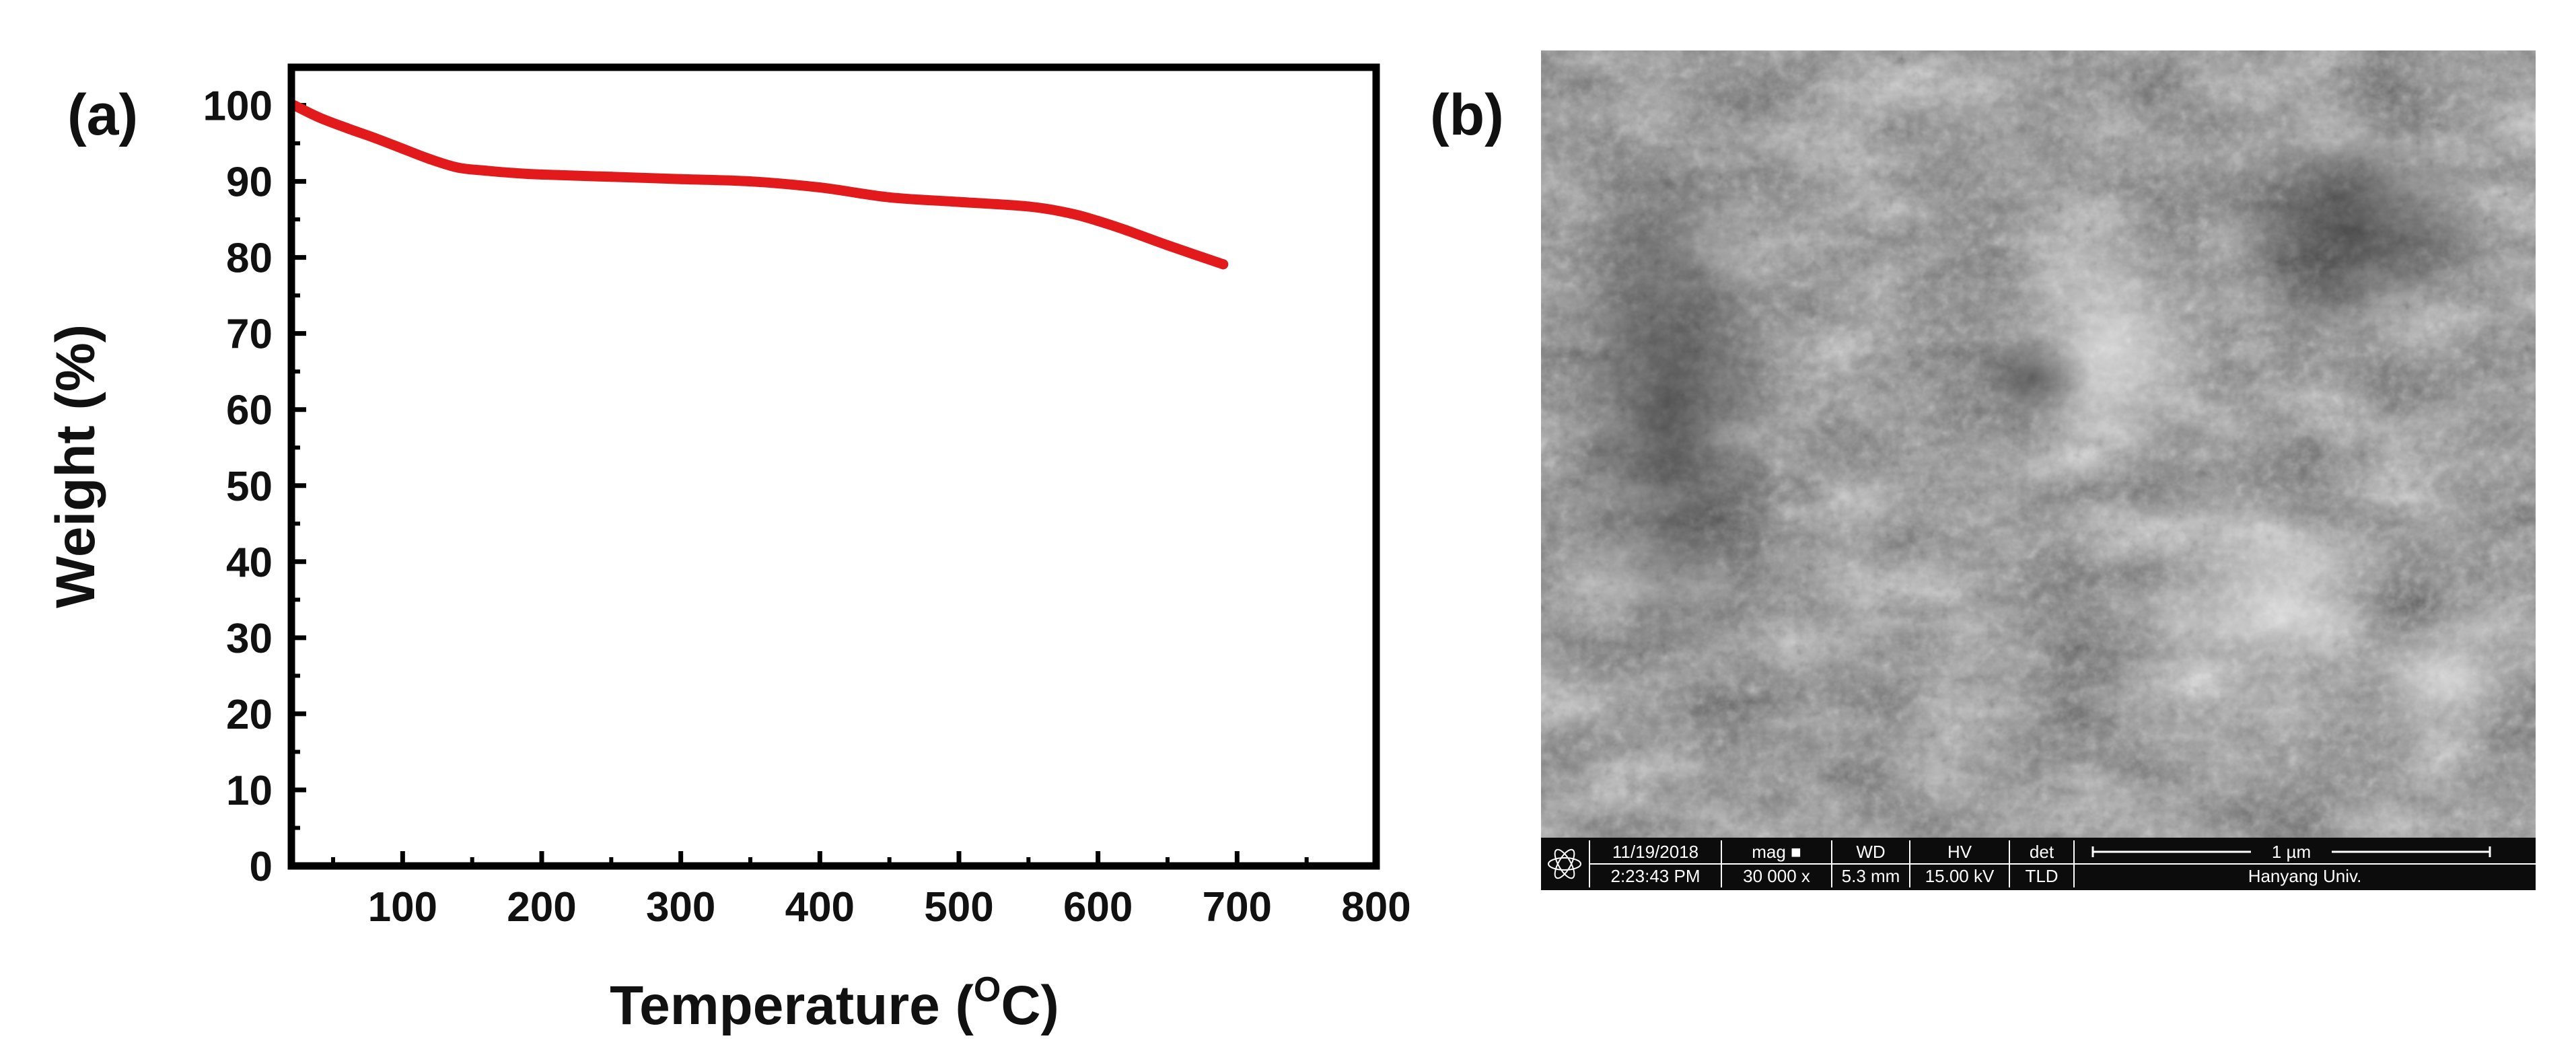  What do you see at coordinates (1959, 852) in the screenshot?
I see `sem-hv-label: HV` at bounding box center [1959, 852].